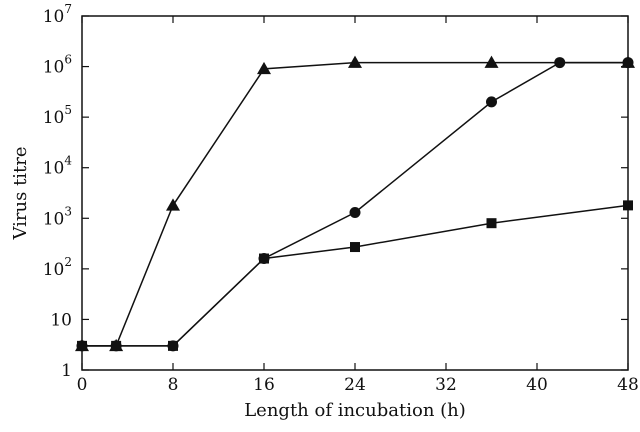 The width and height of the screenshot is (640, 432). What do you see at coordinates (264, 385) in the screenshot?
I see `x-tick-label: 16` at bounding box center [264, 385].